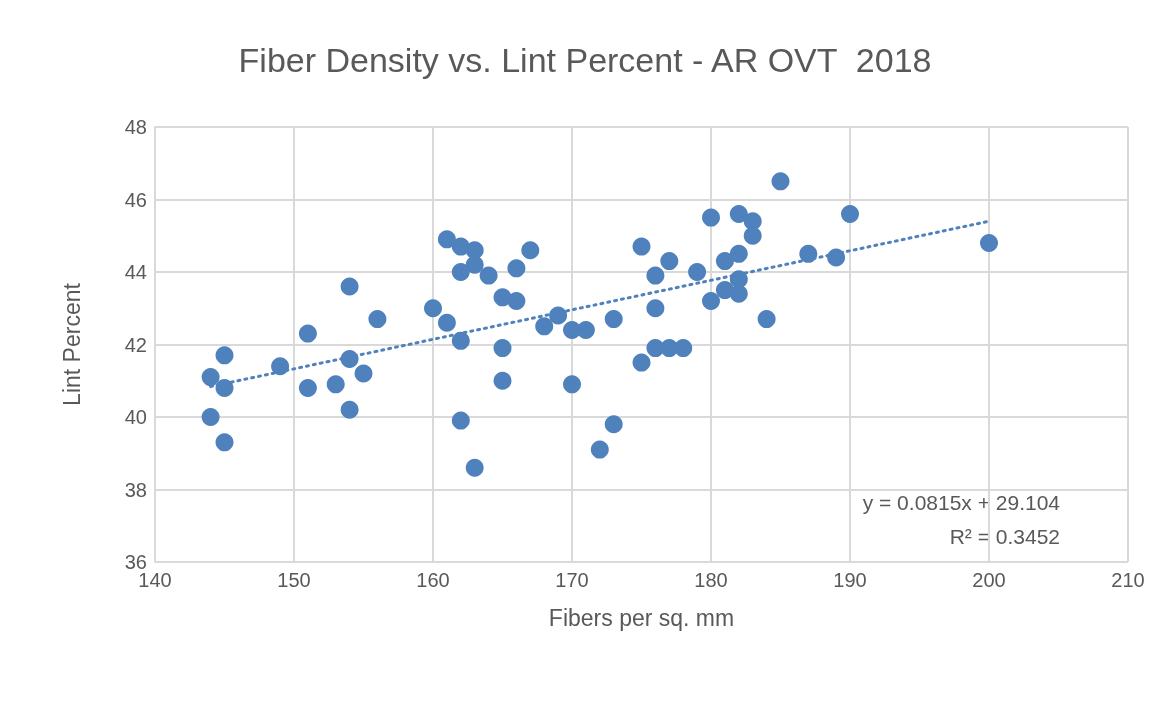 Image resolution: width=1170 pixels, height=706 pixels. Describe the element at coordinates (135, 272) in the screenshot. I see `y-tick-label: 44` at that location.